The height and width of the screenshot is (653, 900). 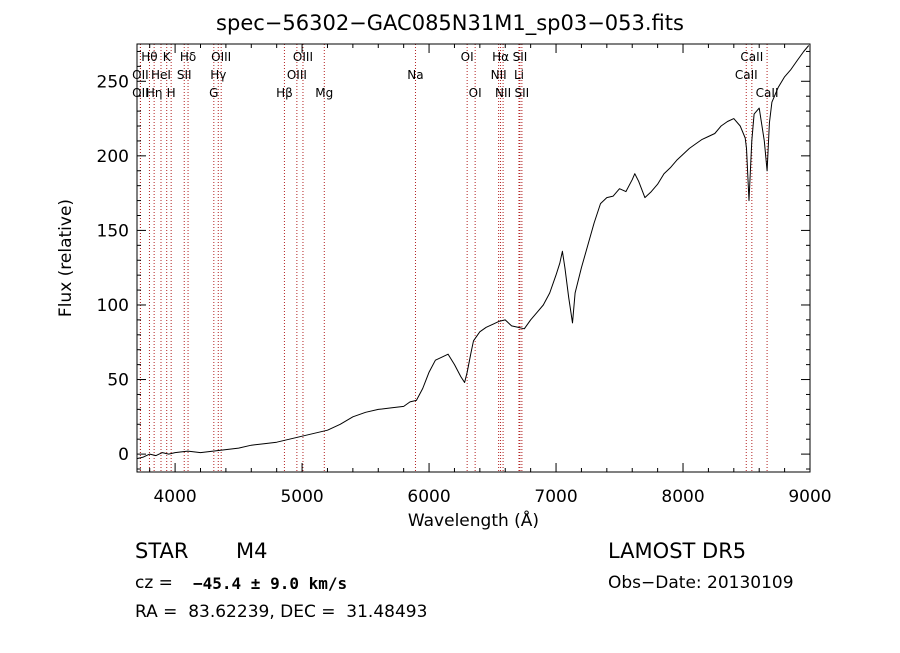 I want to click on line-marker-label: Hθ, so click(x=149, y=57).